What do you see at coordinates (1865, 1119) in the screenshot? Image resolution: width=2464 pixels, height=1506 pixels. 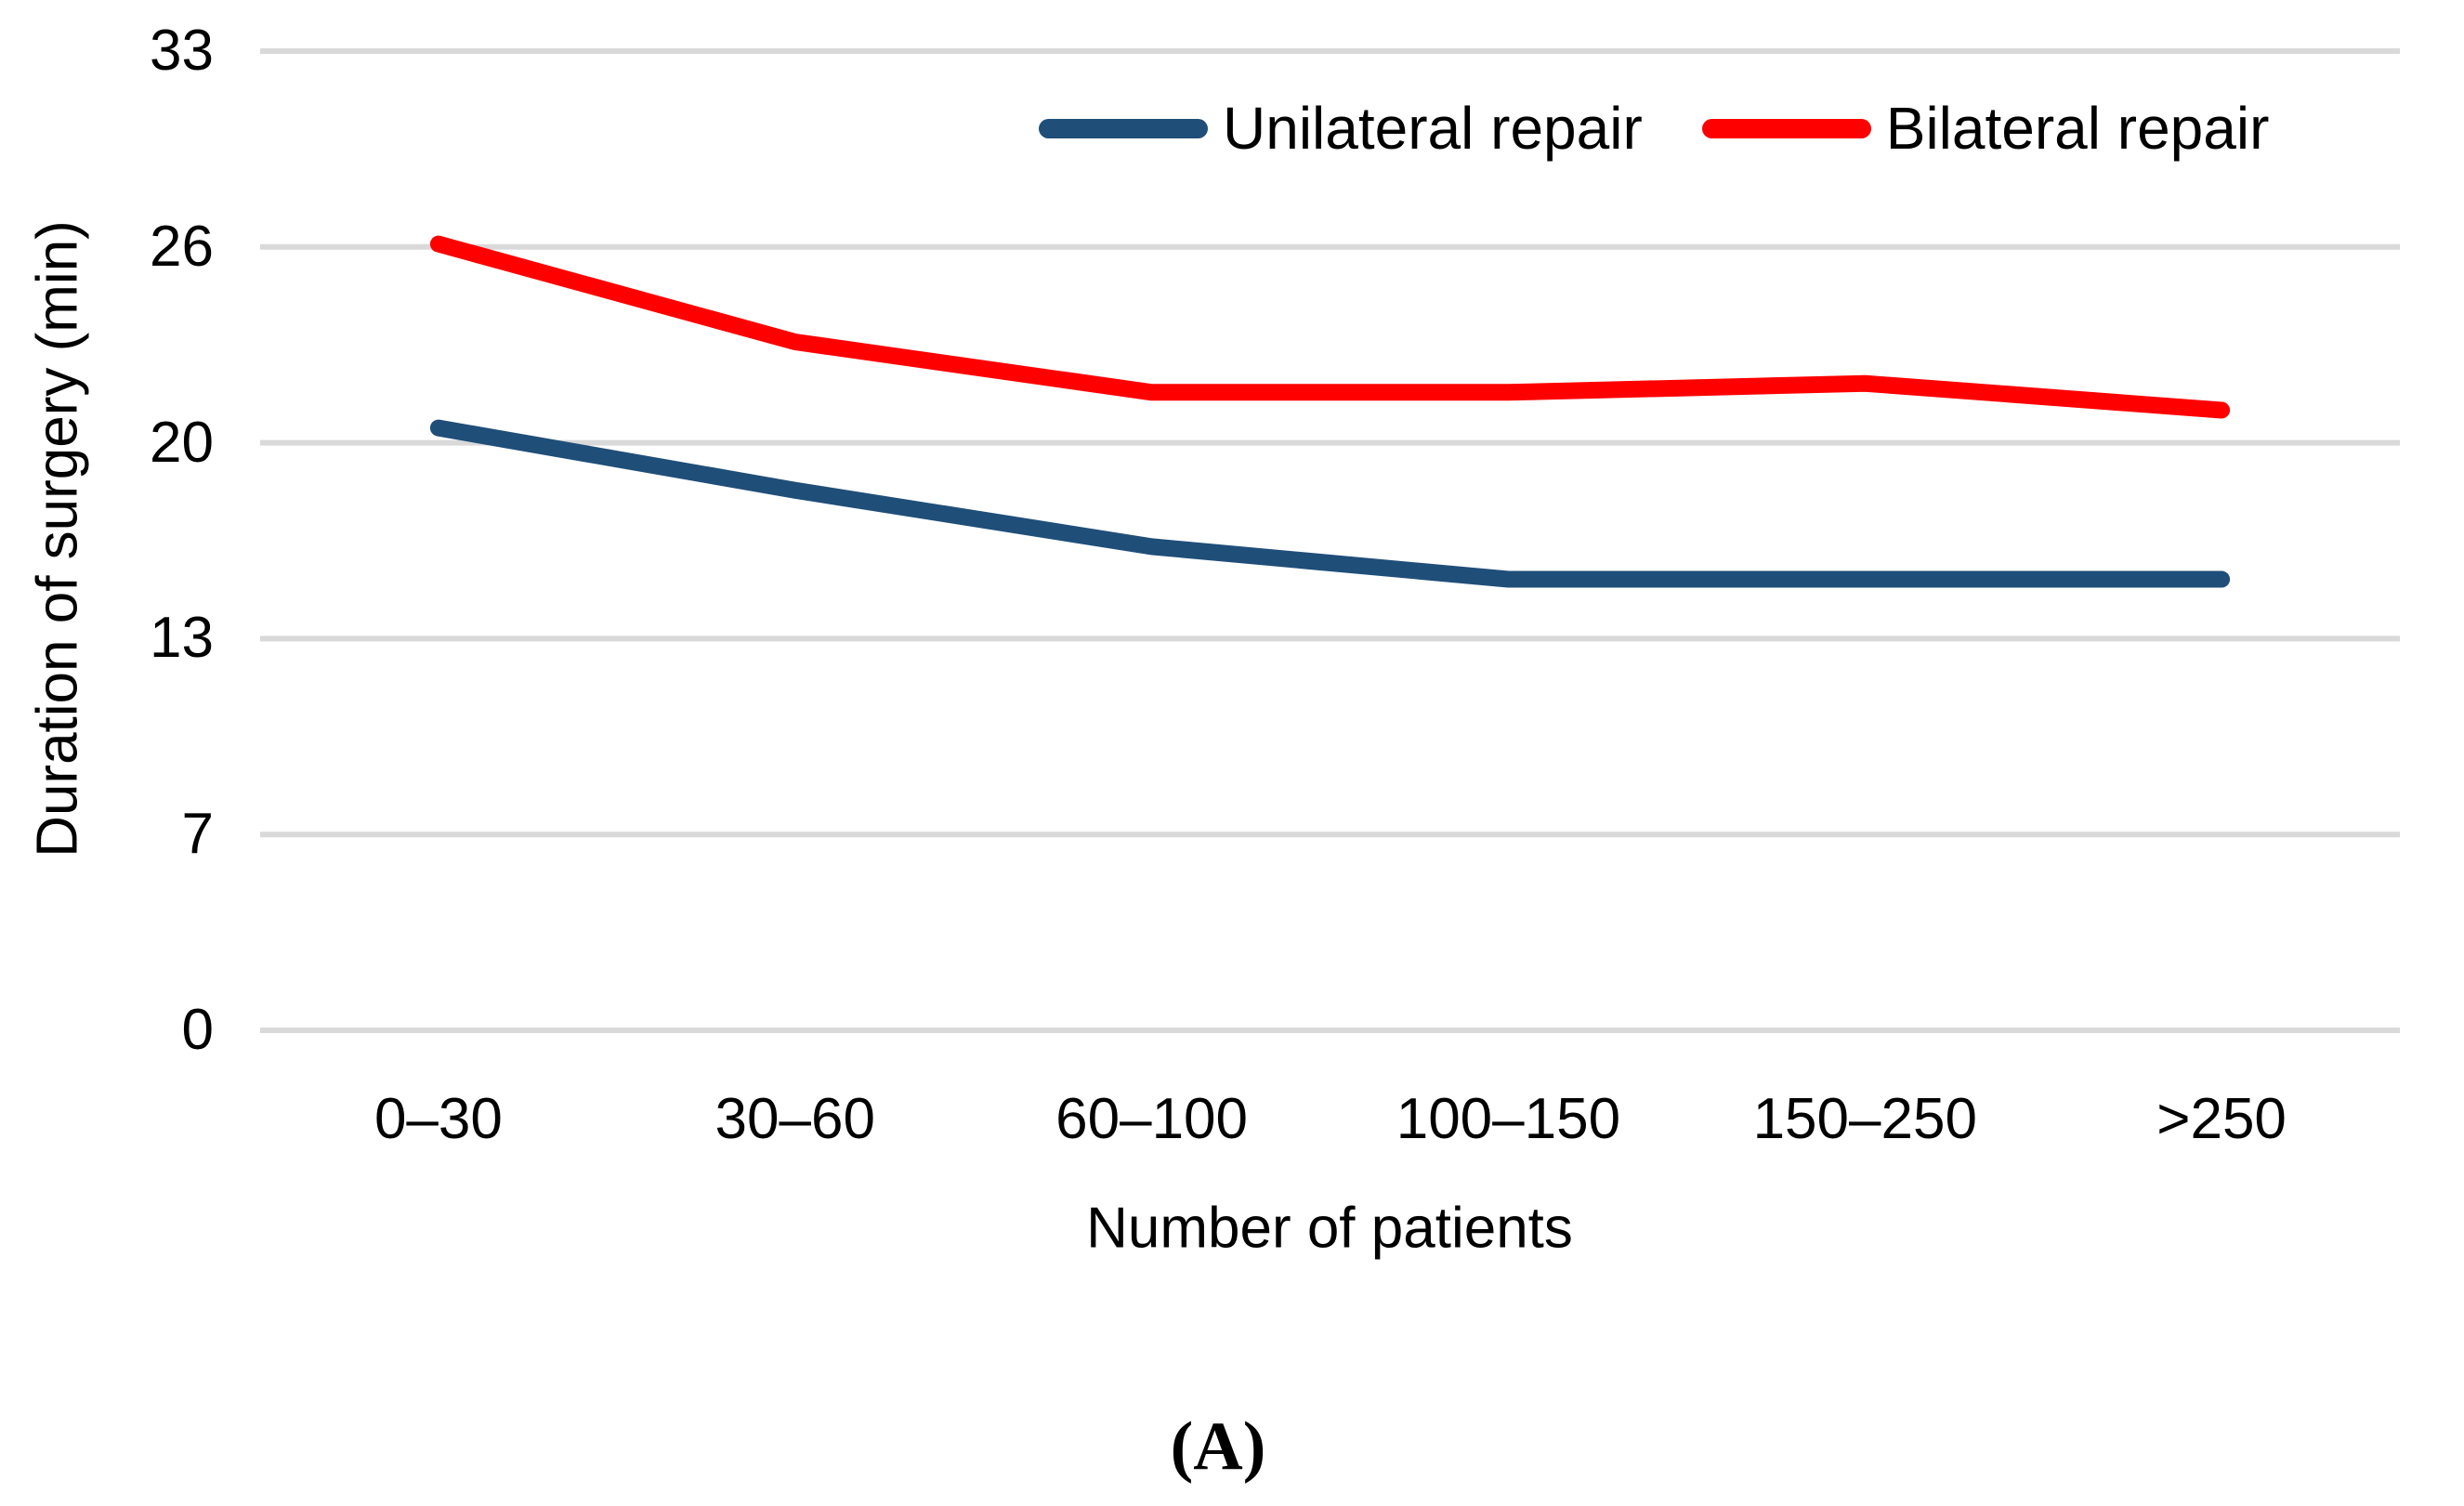 I see `x-axis-tick-label: 150–250` at bounding box center [1865, 1119].